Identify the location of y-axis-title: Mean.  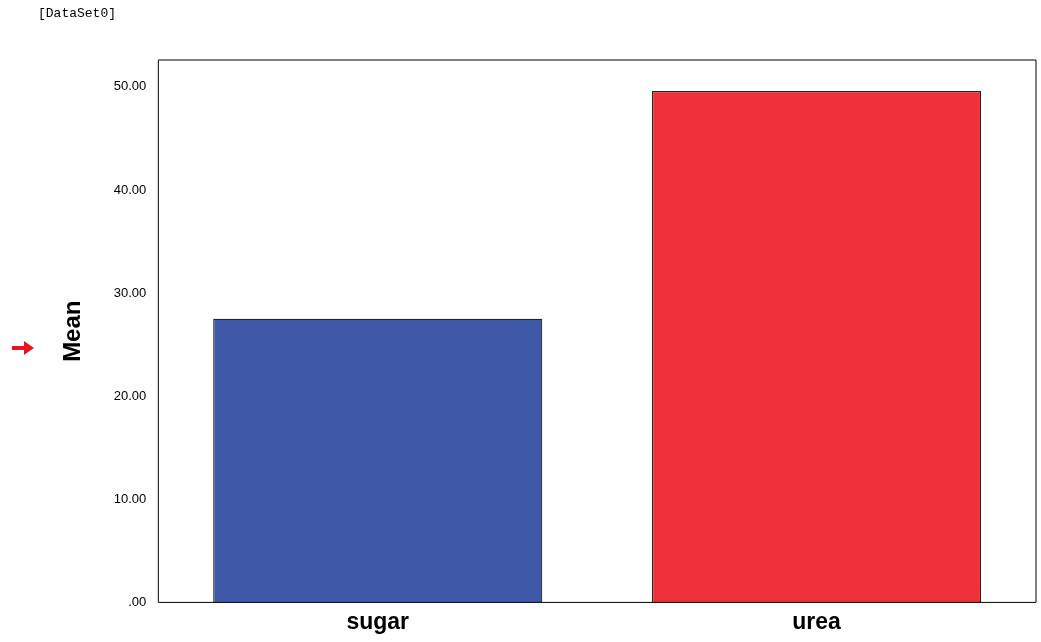
(72, 331).